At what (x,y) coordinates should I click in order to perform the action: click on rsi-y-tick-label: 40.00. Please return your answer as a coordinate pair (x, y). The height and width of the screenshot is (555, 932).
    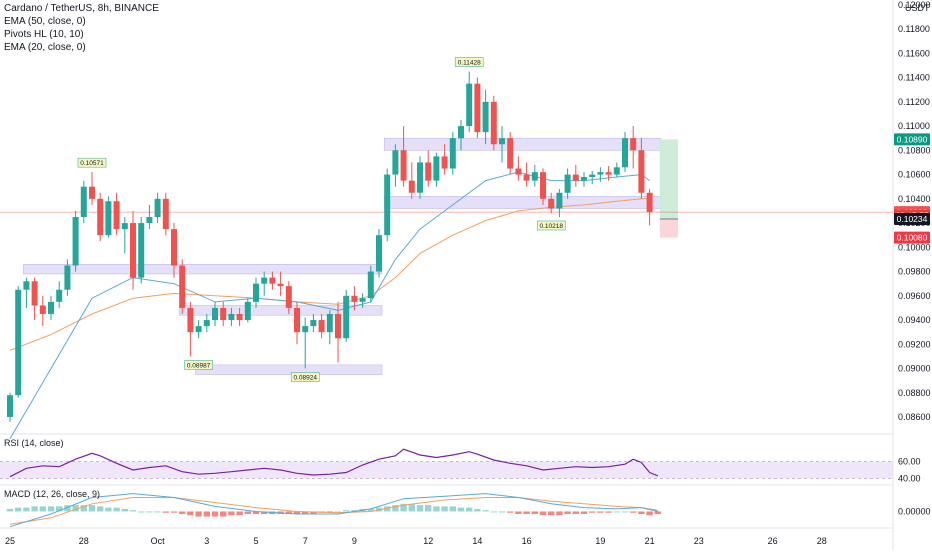
    Looking at the image, I should click on (909, 478).